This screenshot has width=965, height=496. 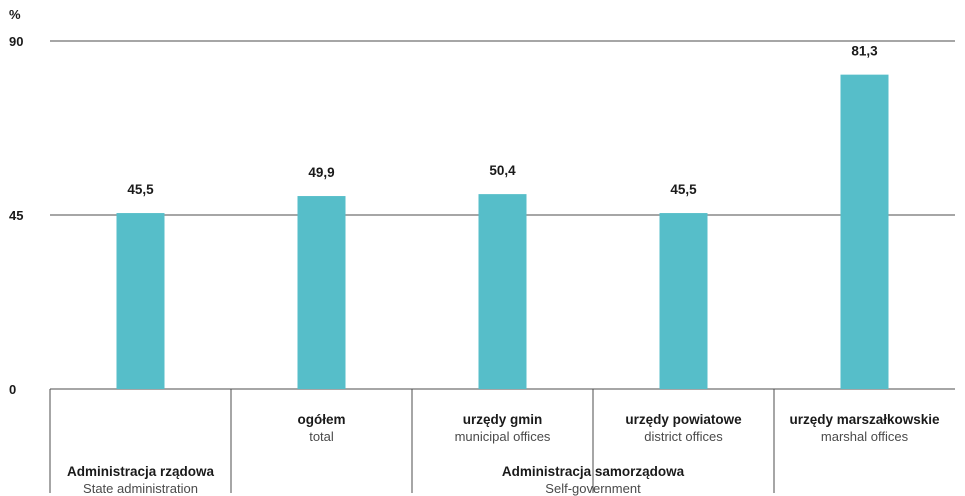 What do you see at coordinates (503, 436) in the screenshot?
I see `category-label-en-2: municipal offices` at bounding box center [503, 436].